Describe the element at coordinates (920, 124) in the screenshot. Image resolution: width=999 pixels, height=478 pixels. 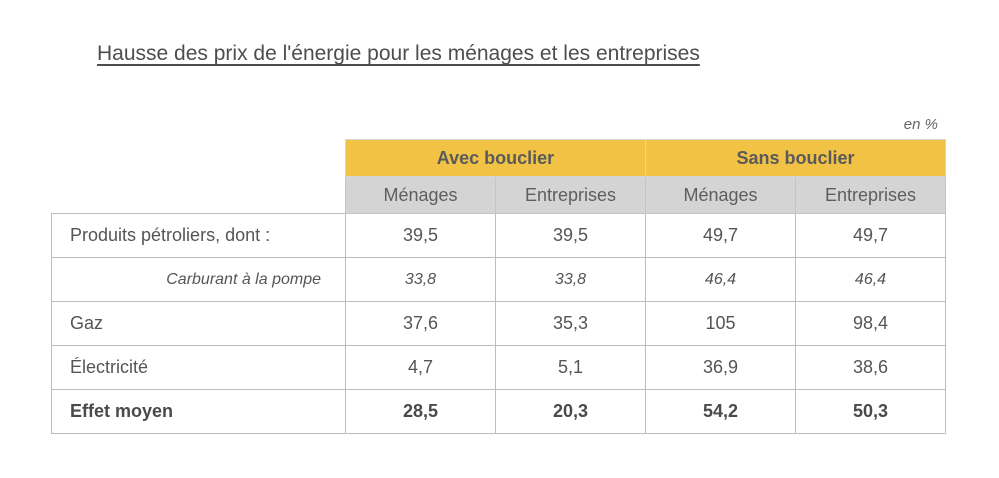
I see `unit-label: en %` at that location.